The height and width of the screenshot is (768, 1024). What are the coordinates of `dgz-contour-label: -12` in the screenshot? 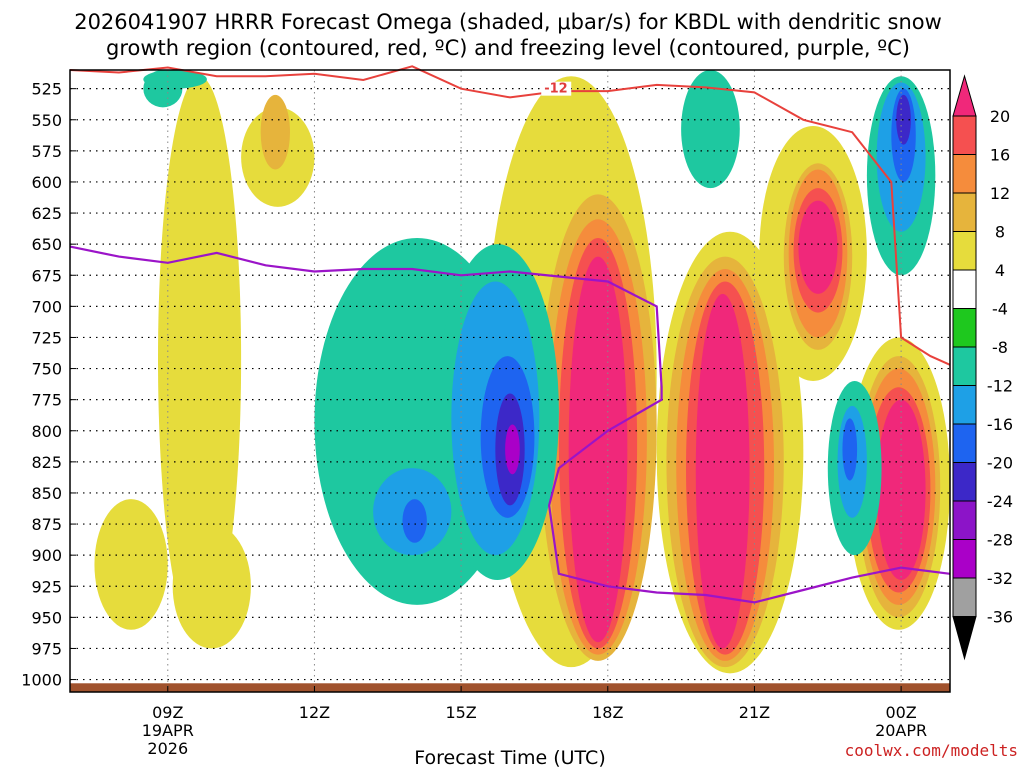 It's located at (556, 89).